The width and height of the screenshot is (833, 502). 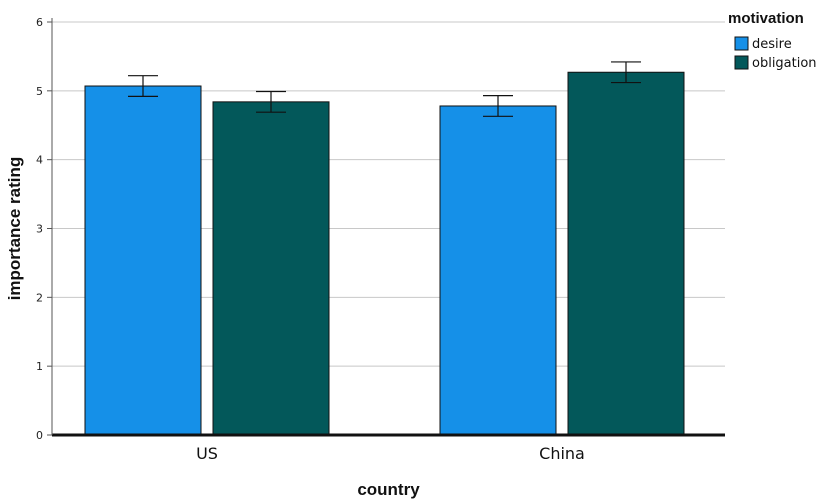 What do you see at coordinates (384, 89) in the screenshot?
I see `error-bars` at bounding box center [384, 89].